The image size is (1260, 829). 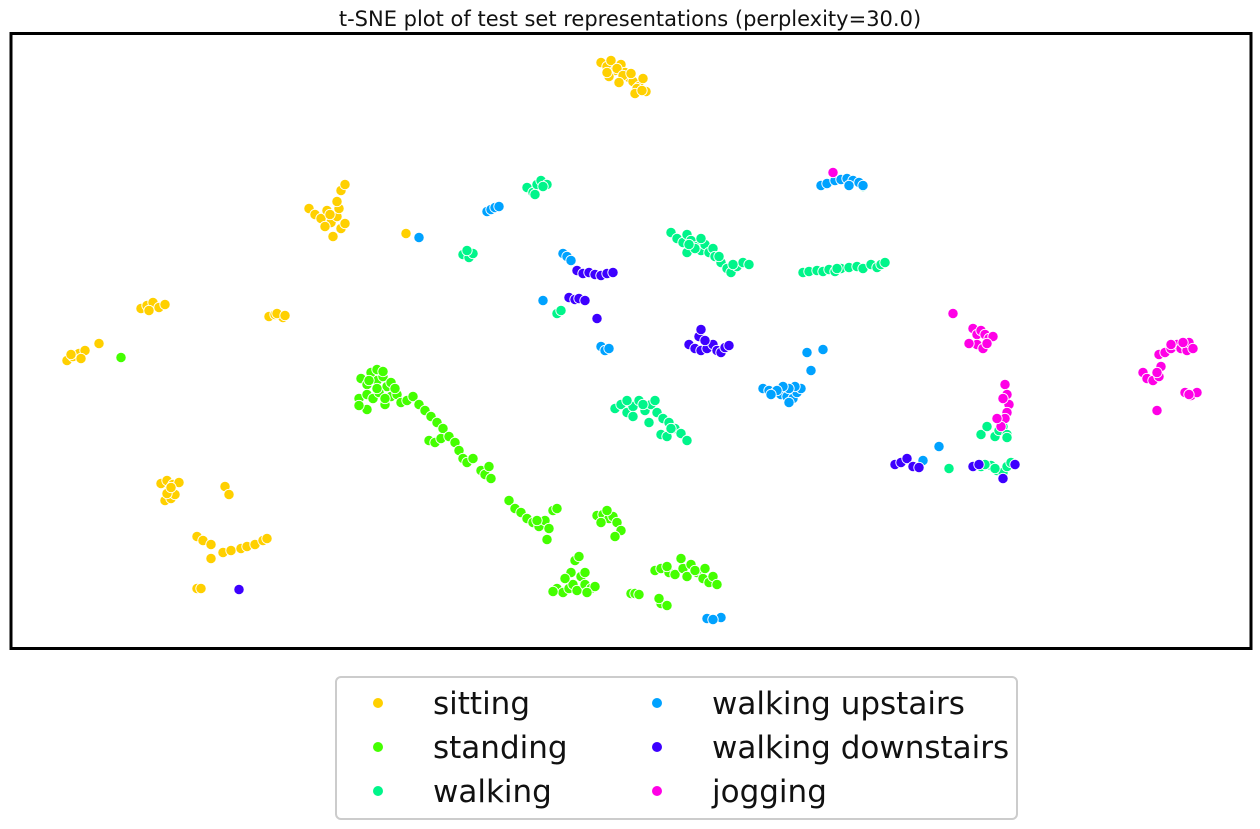 I want to click on series-jogging, so click(x=1015, y=299).